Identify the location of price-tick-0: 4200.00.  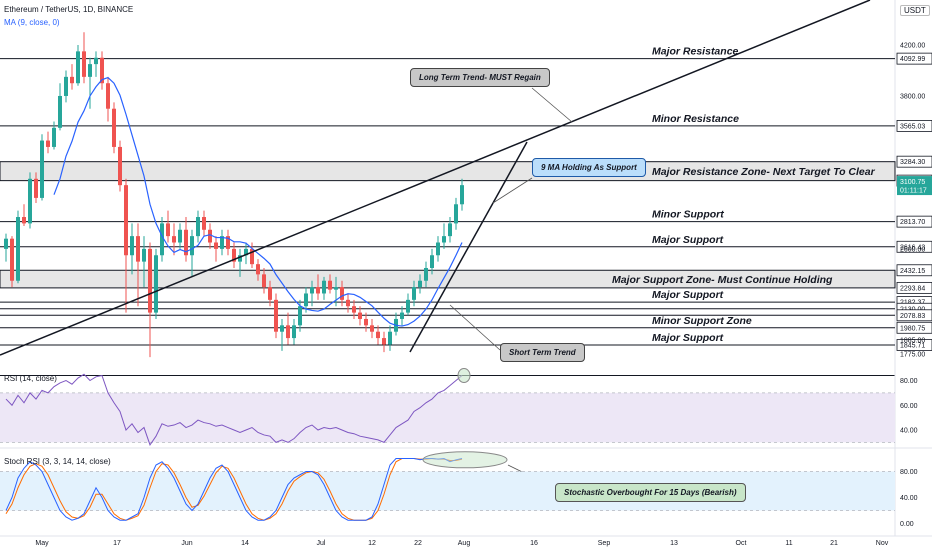
(912, 46).